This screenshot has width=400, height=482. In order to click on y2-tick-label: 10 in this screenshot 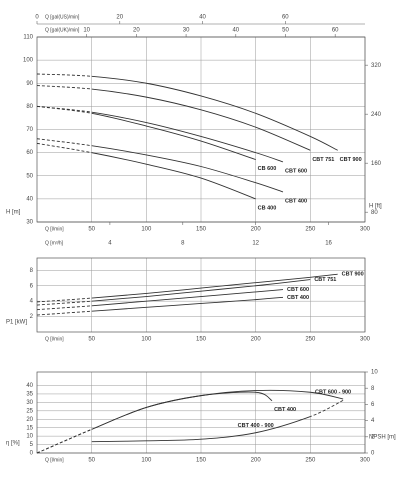, I will do `click(374, 373)`.